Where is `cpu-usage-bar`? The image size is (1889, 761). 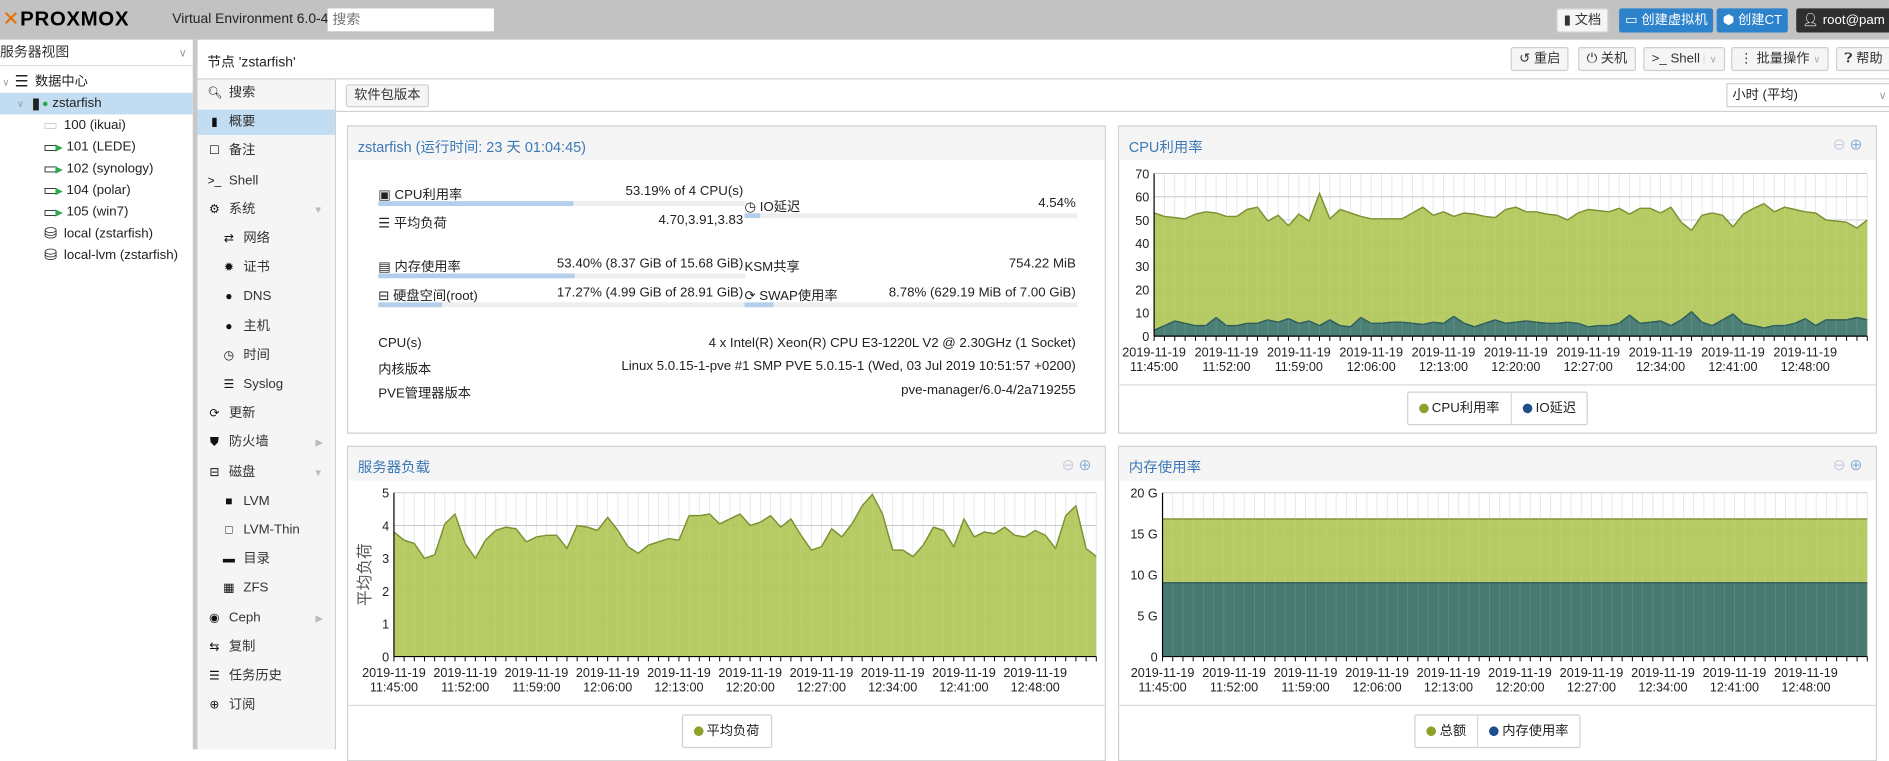
cpu-usage-bar is located at coordinates (561, 203).